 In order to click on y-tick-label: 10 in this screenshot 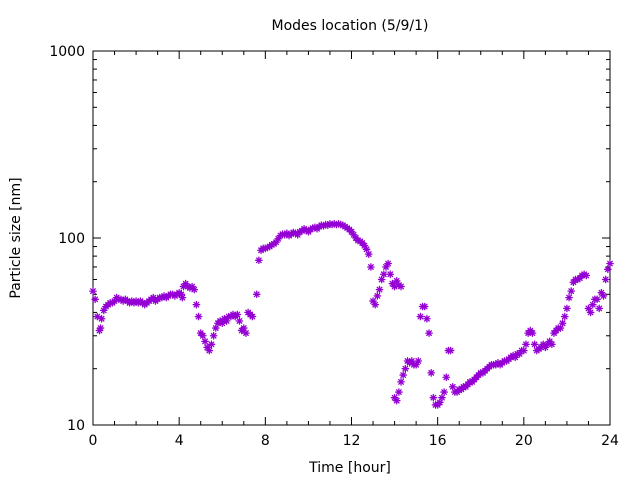, I will do `click(76, 426)`.